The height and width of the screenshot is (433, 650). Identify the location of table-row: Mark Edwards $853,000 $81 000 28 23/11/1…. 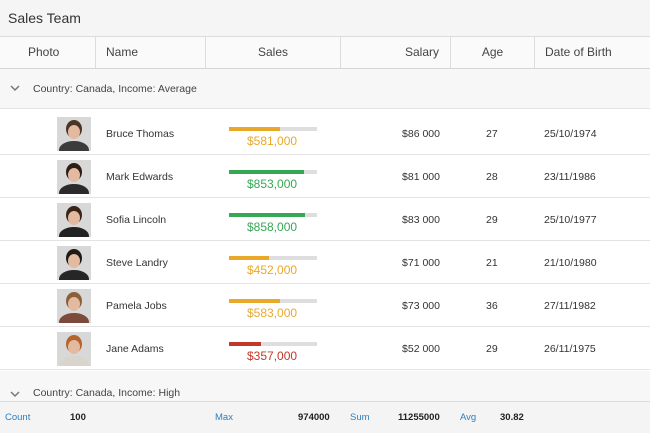
(325, 176).